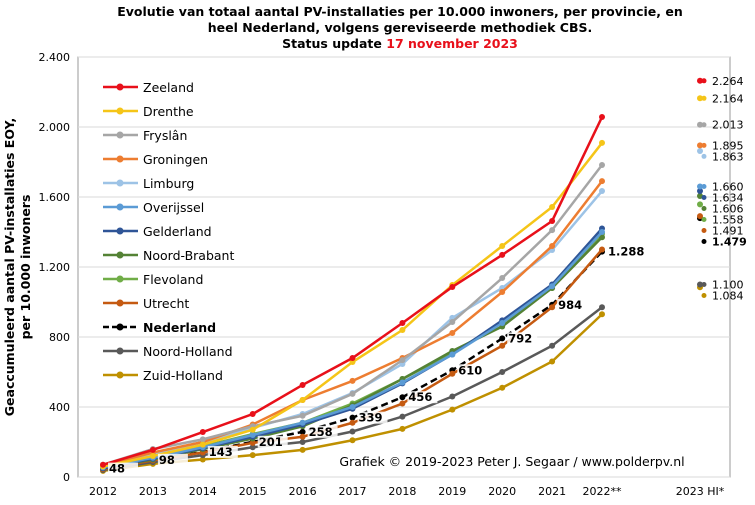 Image resolution: width=755 pixels, height=505 pixels. I want to click on x-tick-label: 2023 HI*, so click(700, 491).